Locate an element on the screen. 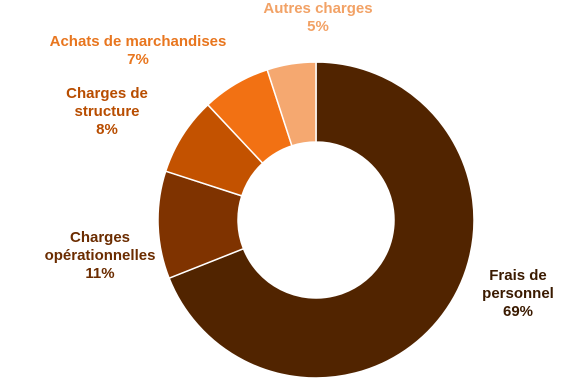 The height and width of the screenshot is (378, 572). label-autres-charges: Autres charges 5% is located at coordinates (317, 17).